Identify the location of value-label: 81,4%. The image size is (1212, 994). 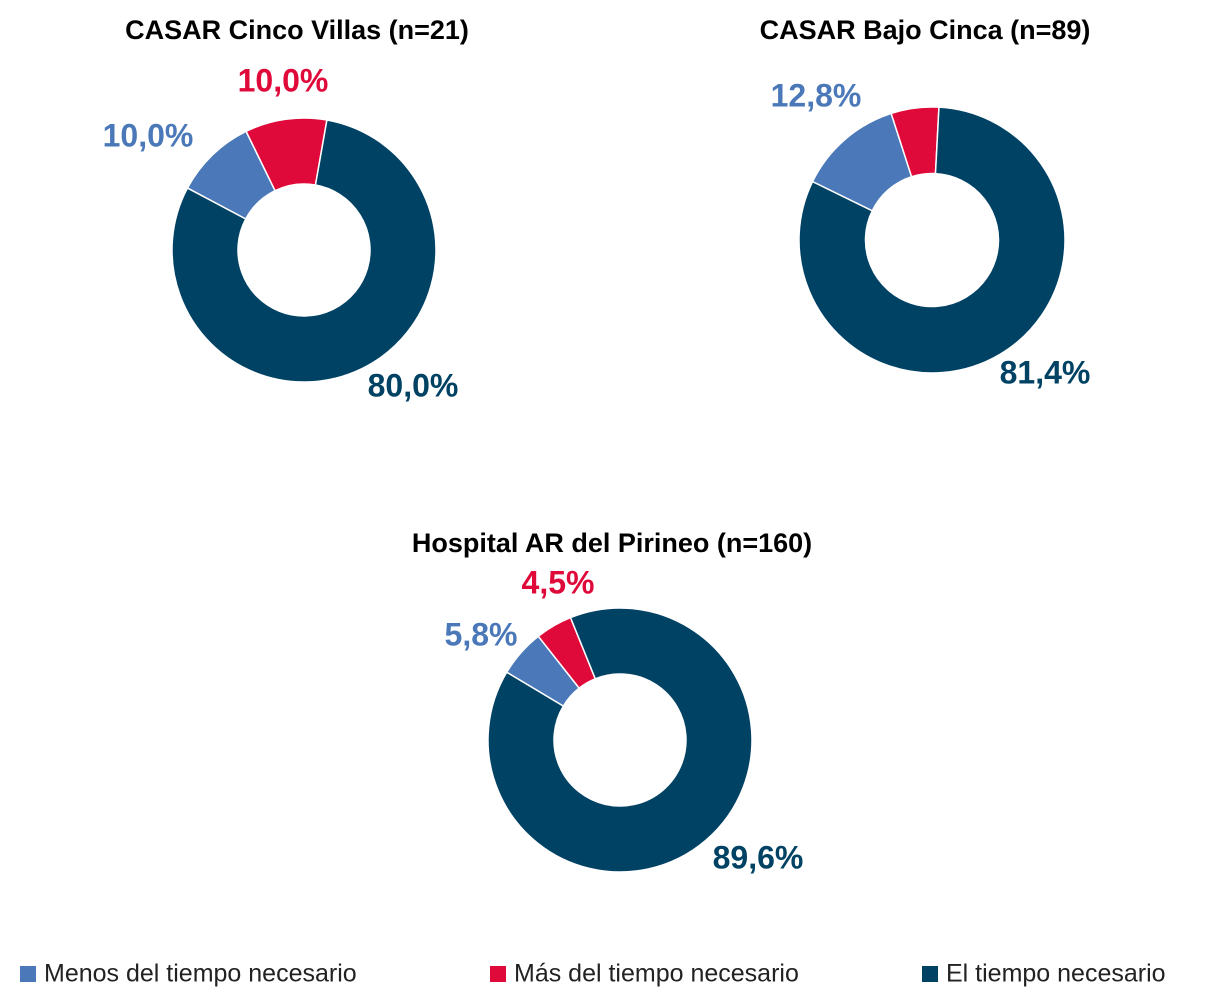
(1045, 372).